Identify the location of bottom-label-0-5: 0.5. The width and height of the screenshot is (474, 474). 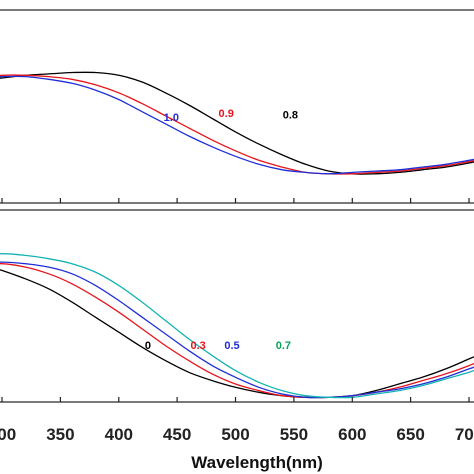
(231, 346).